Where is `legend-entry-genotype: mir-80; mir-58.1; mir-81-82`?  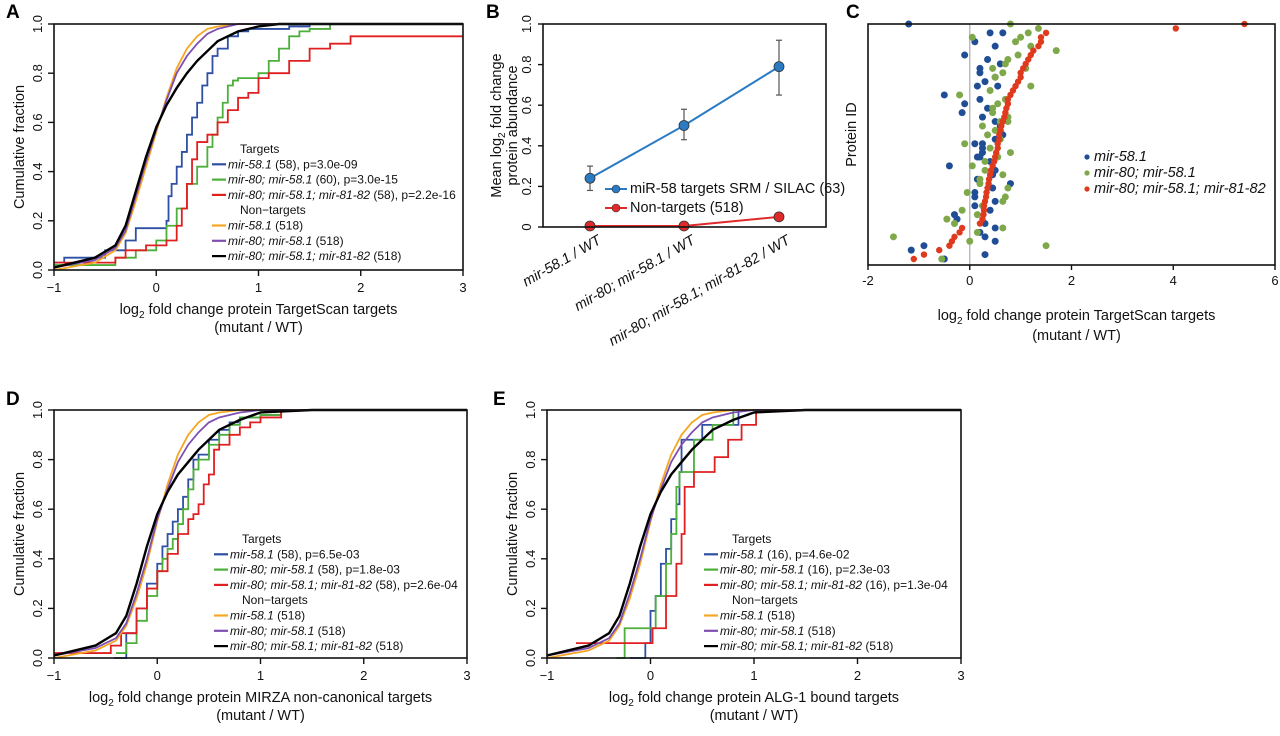 legend-entry-genotype: mir-80; mir-58.1; mir-81-82 is located at coordinates (299, 195).